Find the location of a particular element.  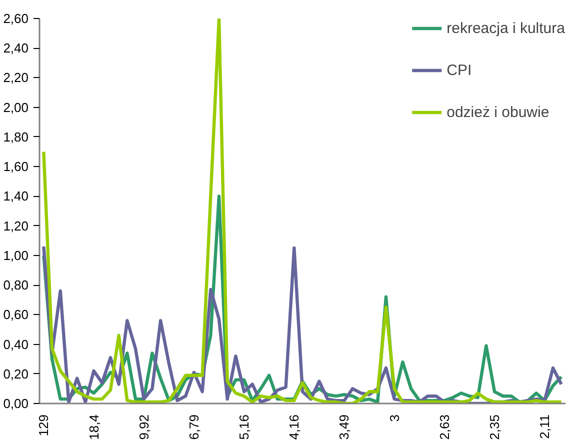

y-tick-label: 0,60 is located at coordinates (16, 314).